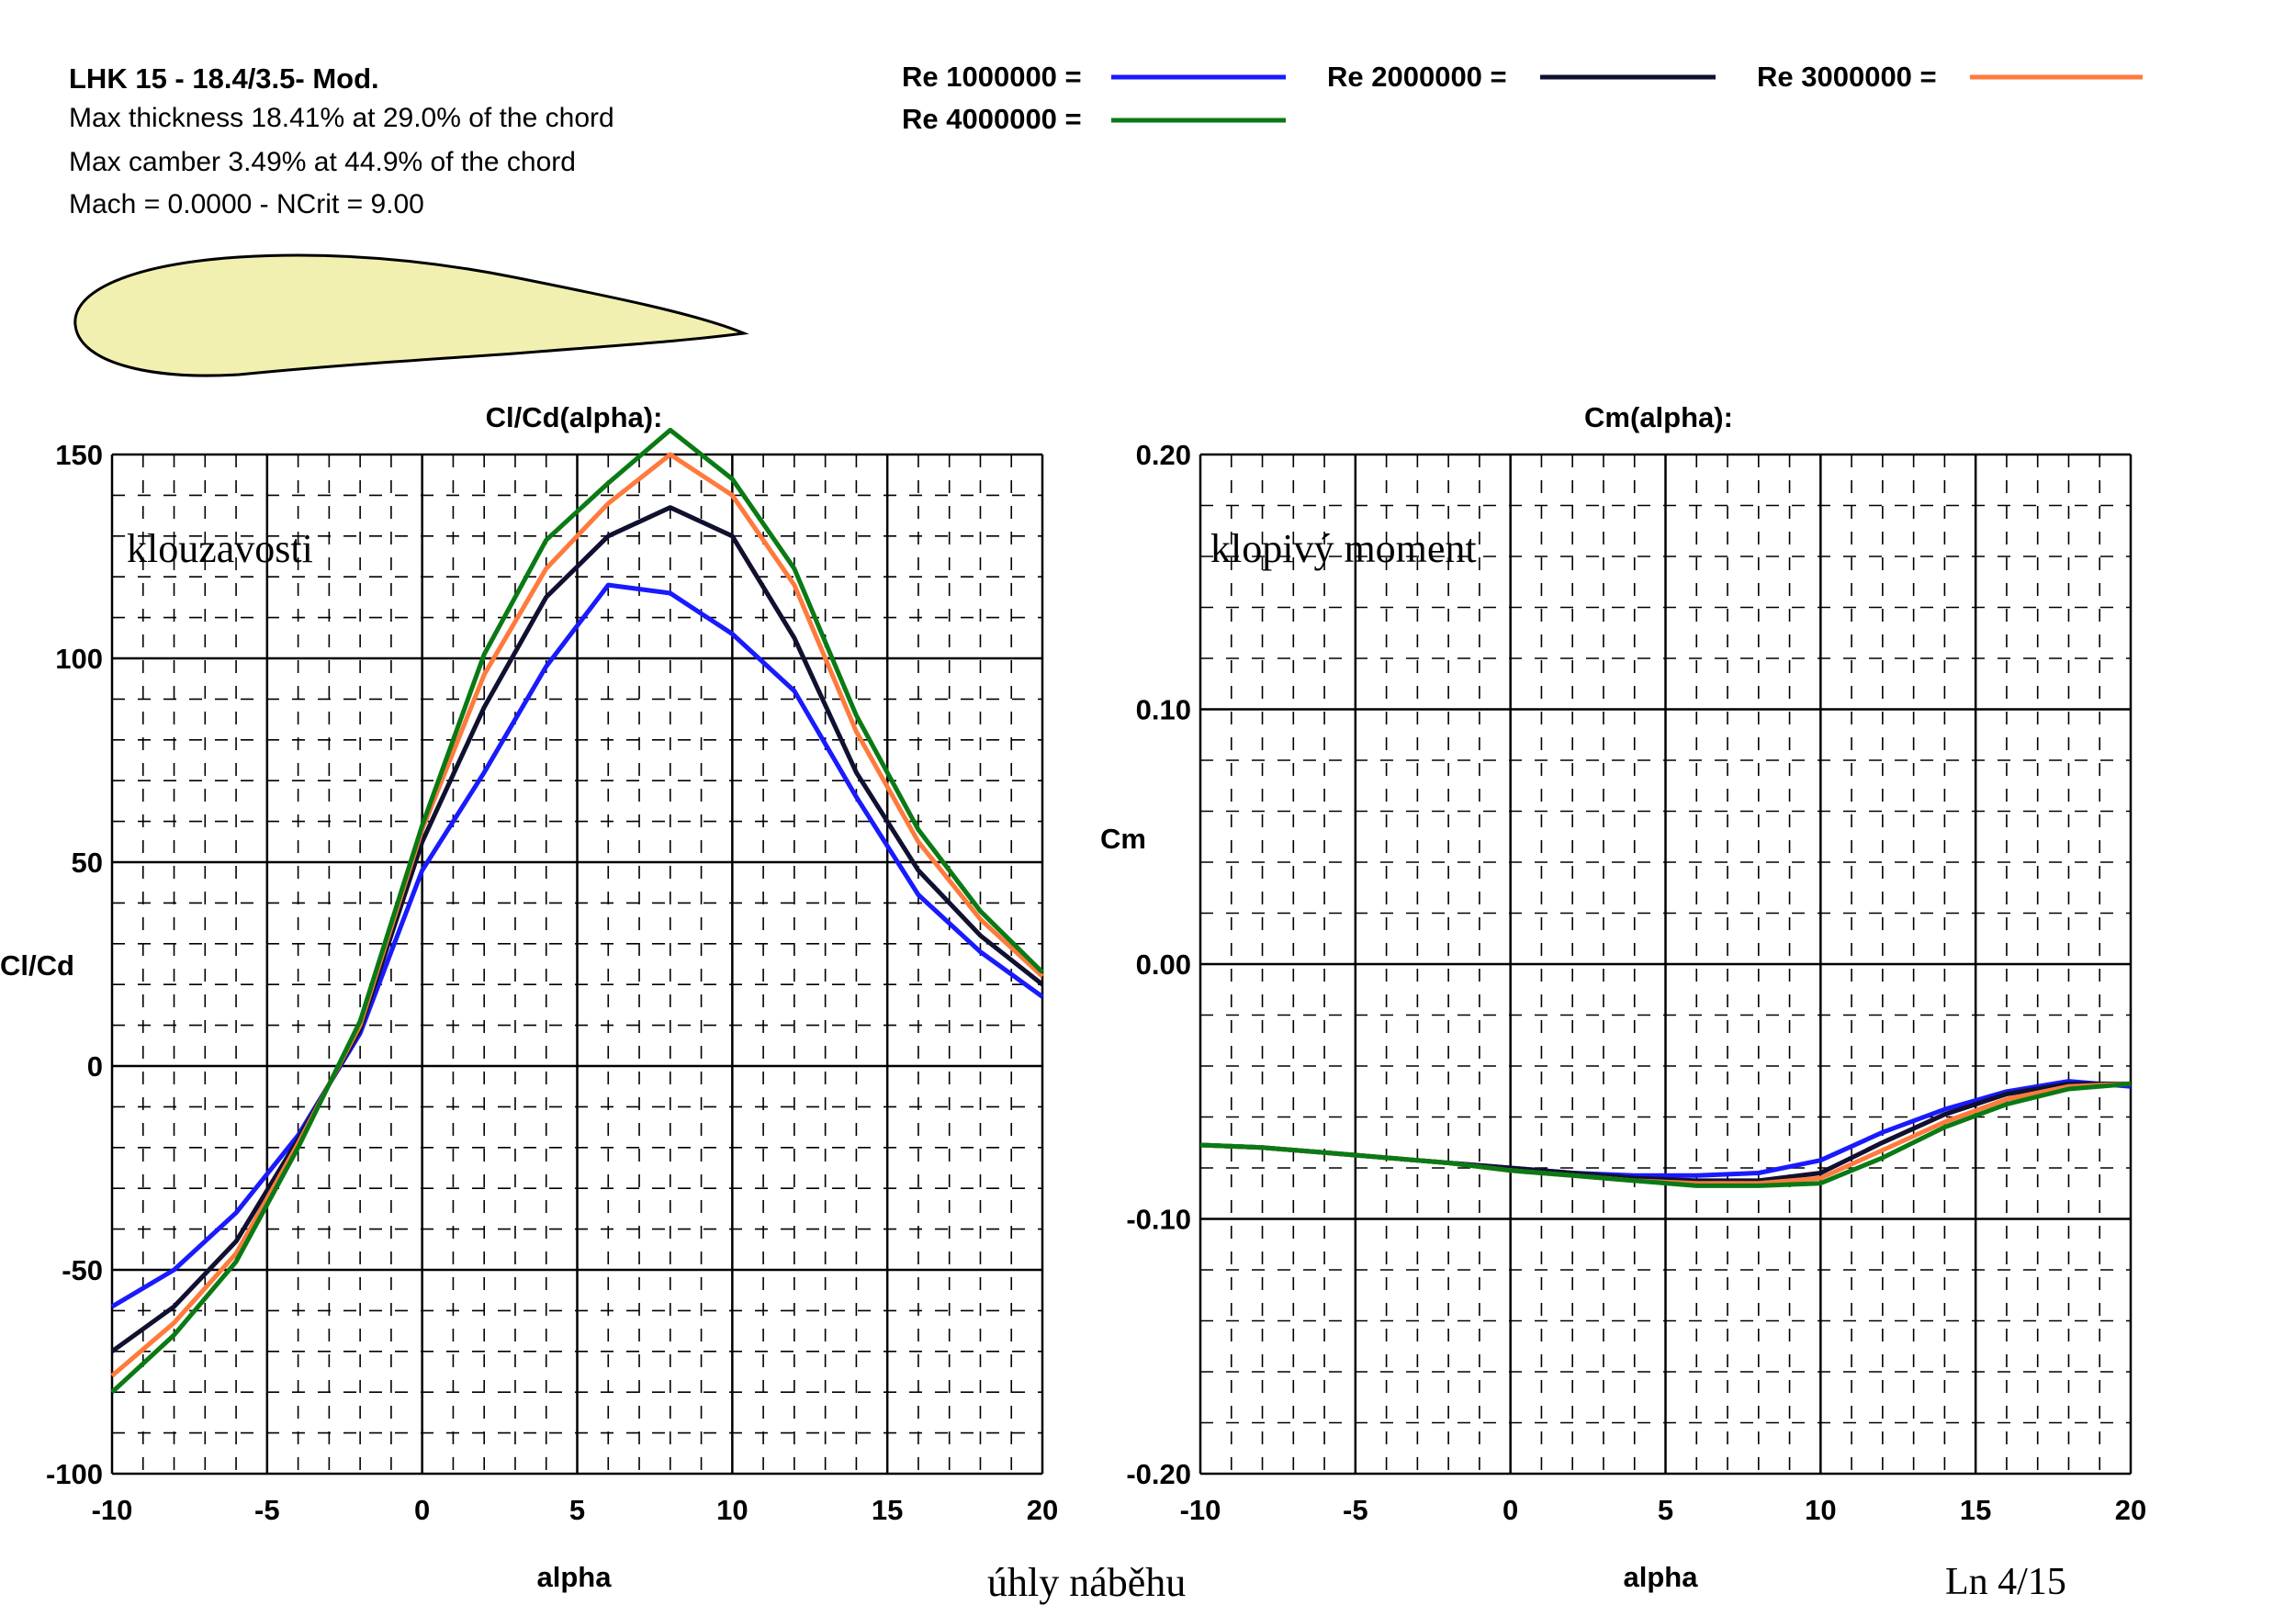  I want to click on legend-label-re1000000: Re 1000000 =, so click(992, 77).